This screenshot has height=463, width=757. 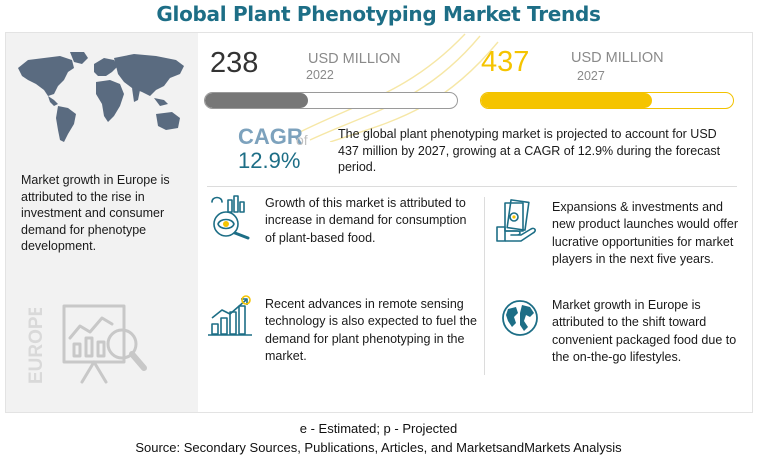 I want to click on horizontal-divider, so click(x=472, y=186).